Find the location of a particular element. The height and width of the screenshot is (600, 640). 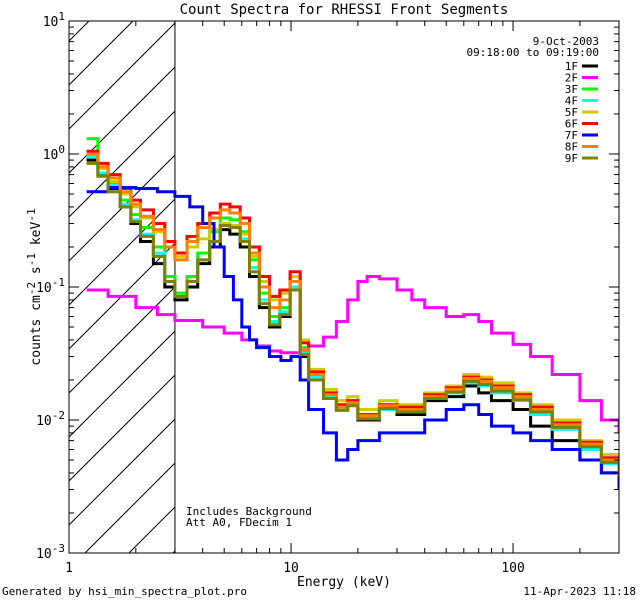

chart-title: Count Spectra for RHESSI Front Segments is located at coordinates (344, 10).